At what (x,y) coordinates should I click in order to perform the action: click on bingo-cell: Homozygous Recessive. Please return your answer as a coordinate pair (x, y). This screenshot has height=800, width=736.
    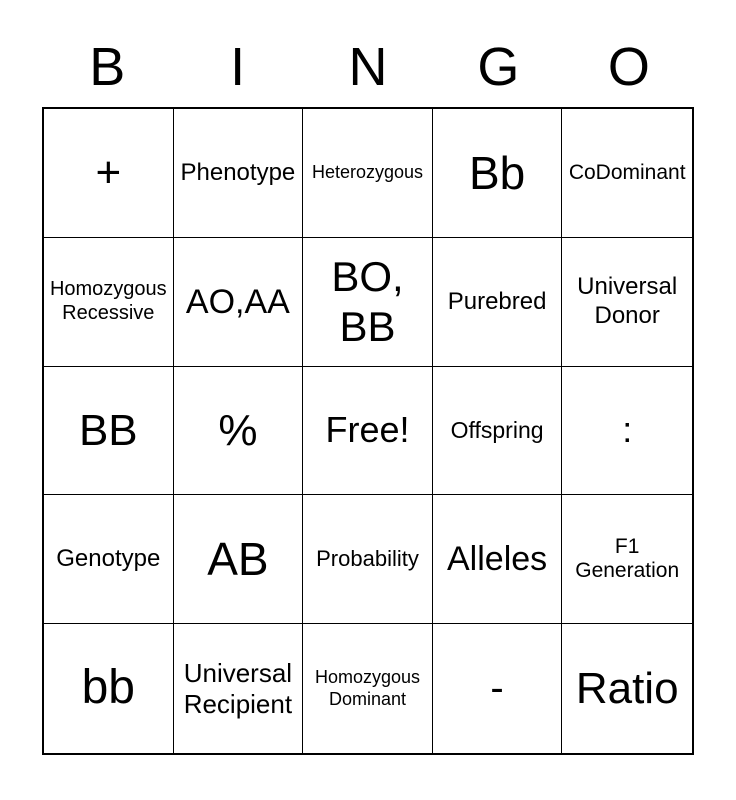
    Looking at the image, I should click on (109, 302).